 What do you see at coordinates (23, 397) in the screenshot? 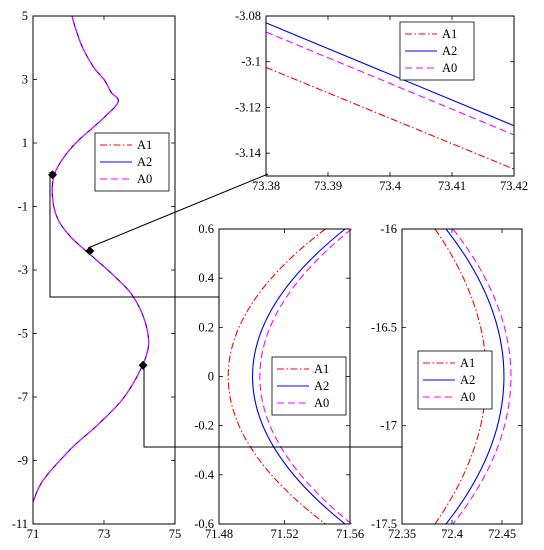
I see `y-tick-label: -7` at bounding box center [23, 397].